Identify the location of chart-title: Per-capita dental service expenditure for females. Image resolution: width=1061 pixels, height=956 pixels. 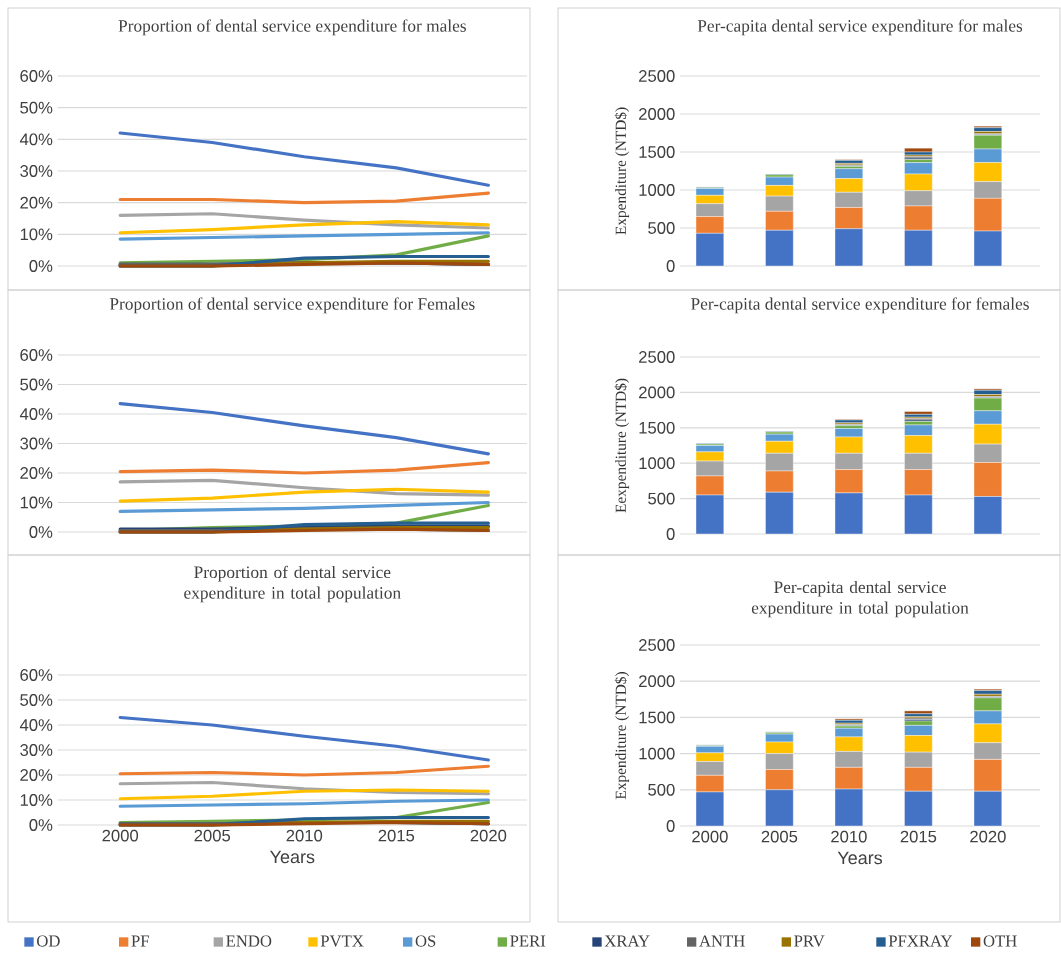
(860, 305).